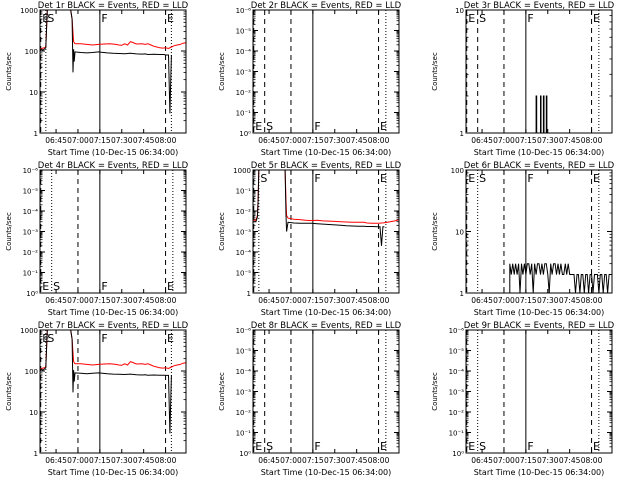 This screenshot has height=480, width=640. Describe the element at coordinates (326, 6) in the screenshot. I see `panel-title: Det 2r BLACK = Events, RED = LLD` at that location.